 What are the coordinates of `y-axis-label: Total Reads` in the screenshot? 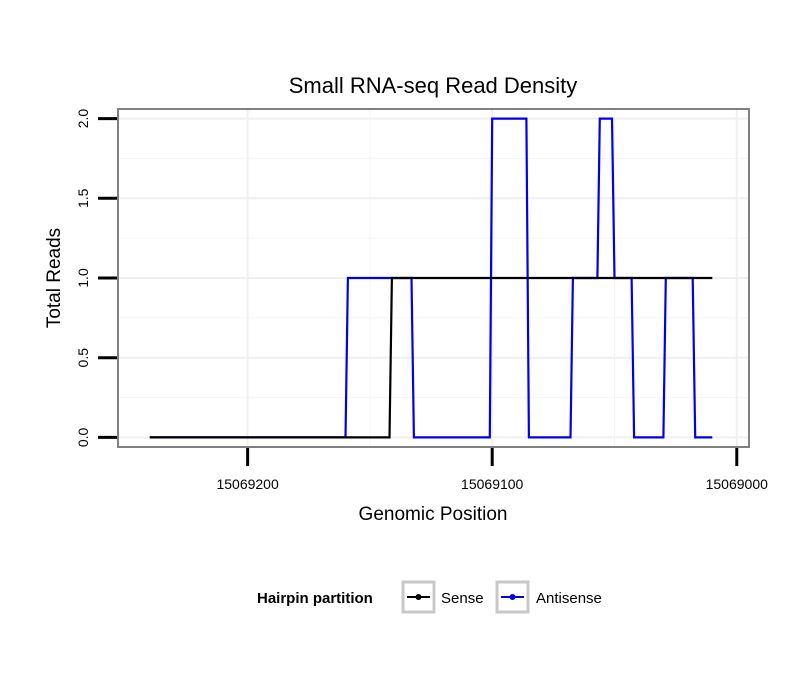 It's located at (54, 278).